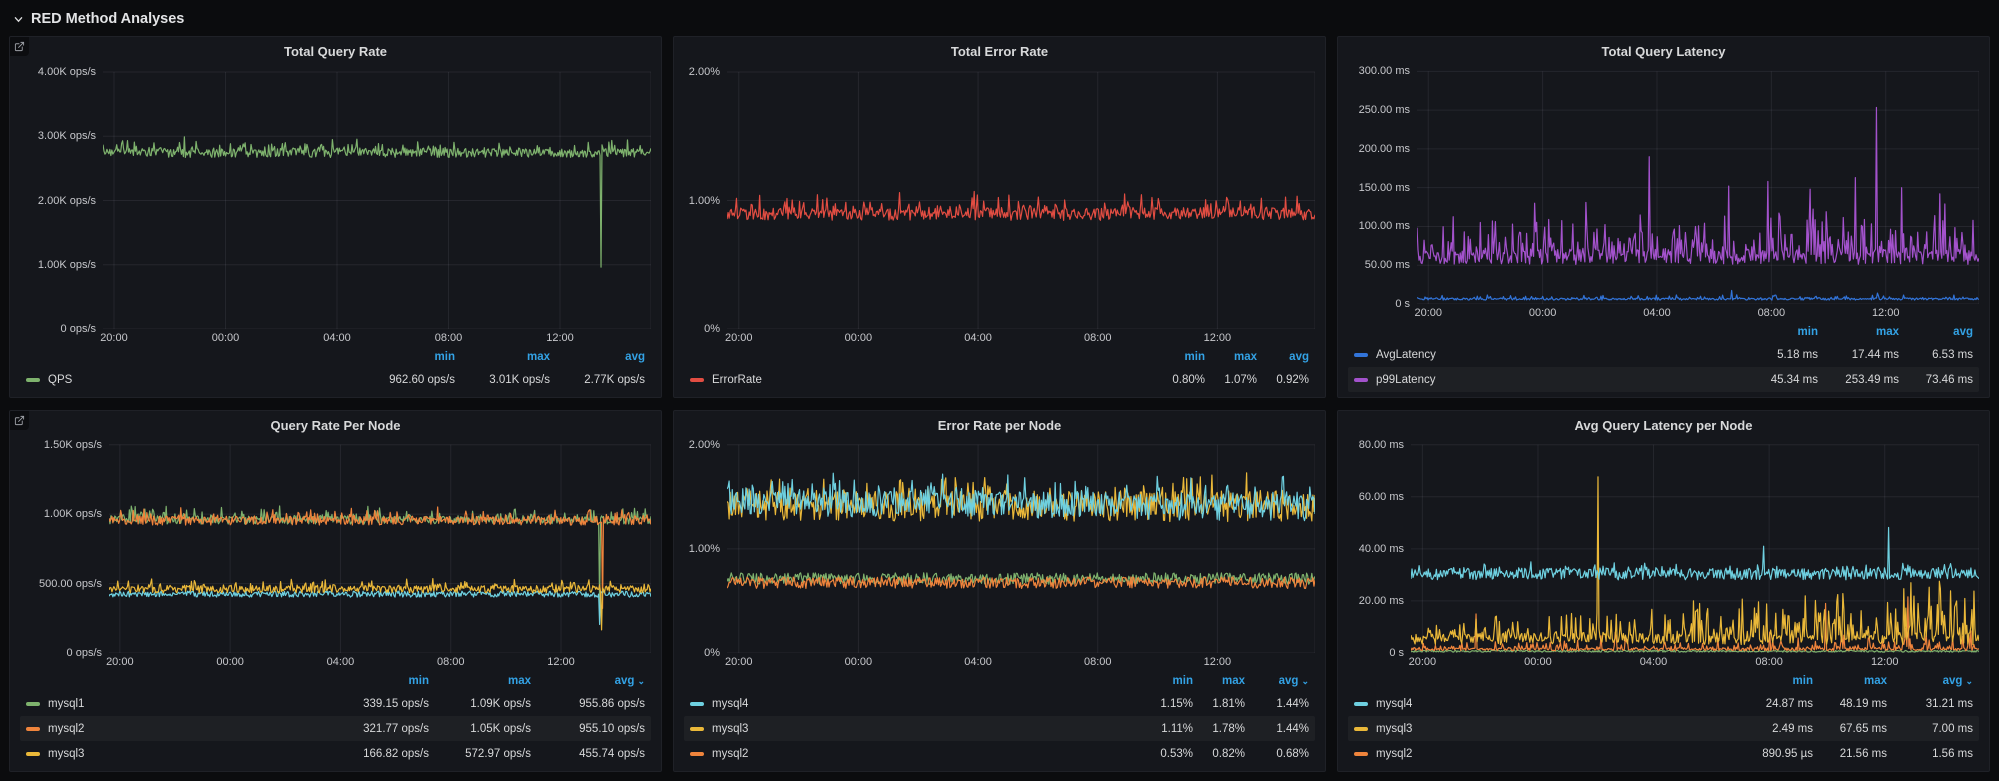  I want to click on legend-value-min: 890.95 µs, so click(1787, 753).